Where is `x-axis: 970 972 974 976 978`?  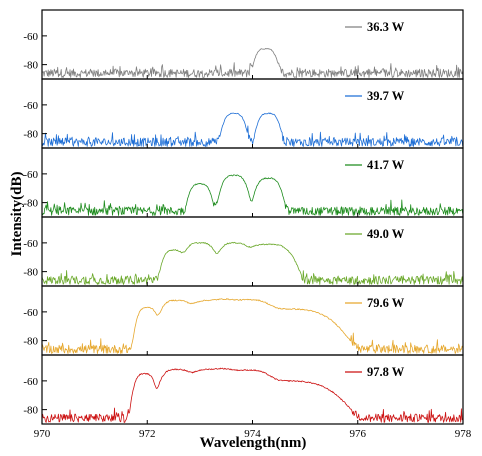
x-axis: 970 972 974 976 978 is located at coordinates (253, 434).